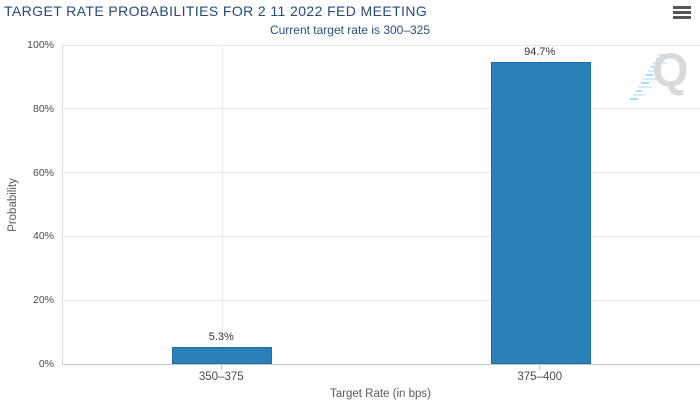 This screenshot has width=700, height=407. I want to click on bar-data-label: 94.7%, so click(540, 51).